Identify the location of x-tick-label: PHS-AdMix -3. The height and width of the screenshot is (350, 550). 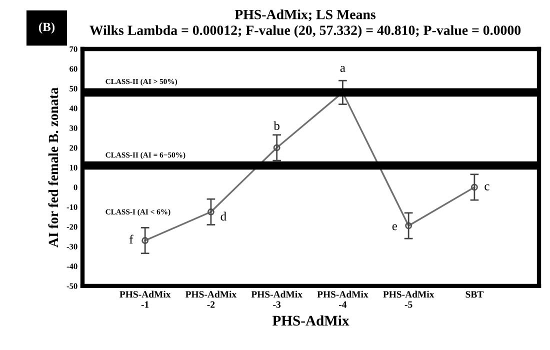
(276, 299).